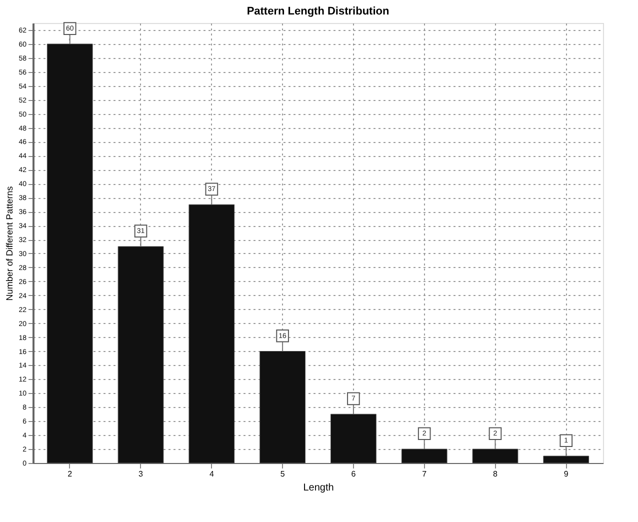 The height and width of the screenshot is (522, 638). Describe the element at coordinates (70, 474) in the screenshot. I see `x-tick-label: 2` at that location.